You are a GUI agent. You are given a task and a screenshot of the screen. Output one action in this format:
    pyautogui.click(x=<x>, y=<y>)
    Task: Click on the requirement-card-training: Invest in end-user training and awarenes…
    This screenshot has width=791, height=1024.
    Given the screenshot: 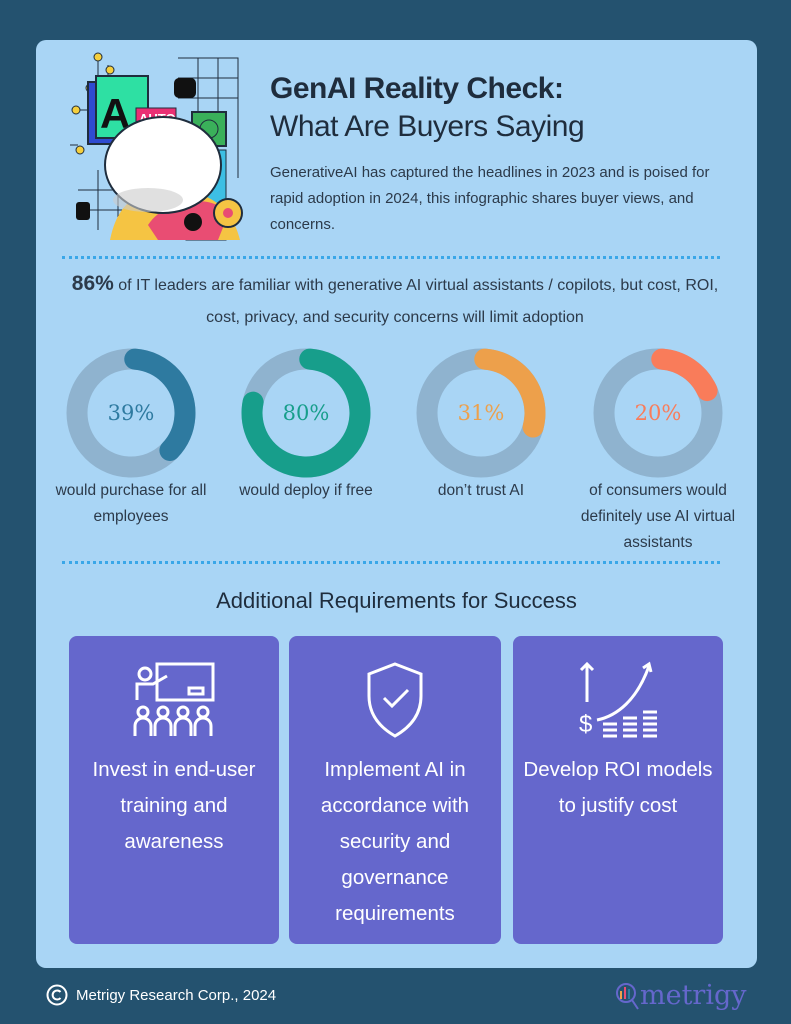 What is the action you would take?
    pyautogui.click(x=174, y=790)
    